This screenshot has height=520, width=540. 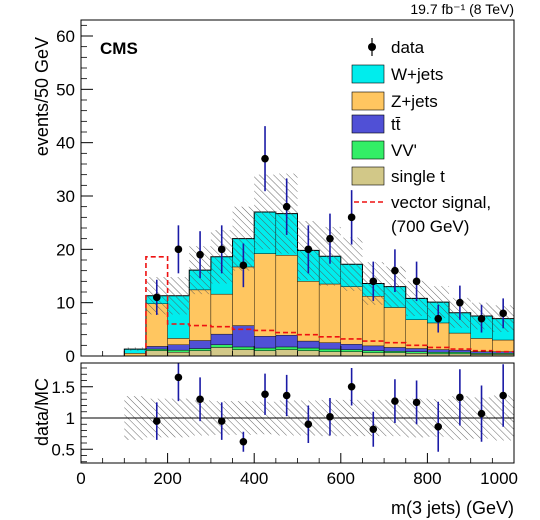 I want to click on y-tick-label-40: 40, so click(x=65, y=143).